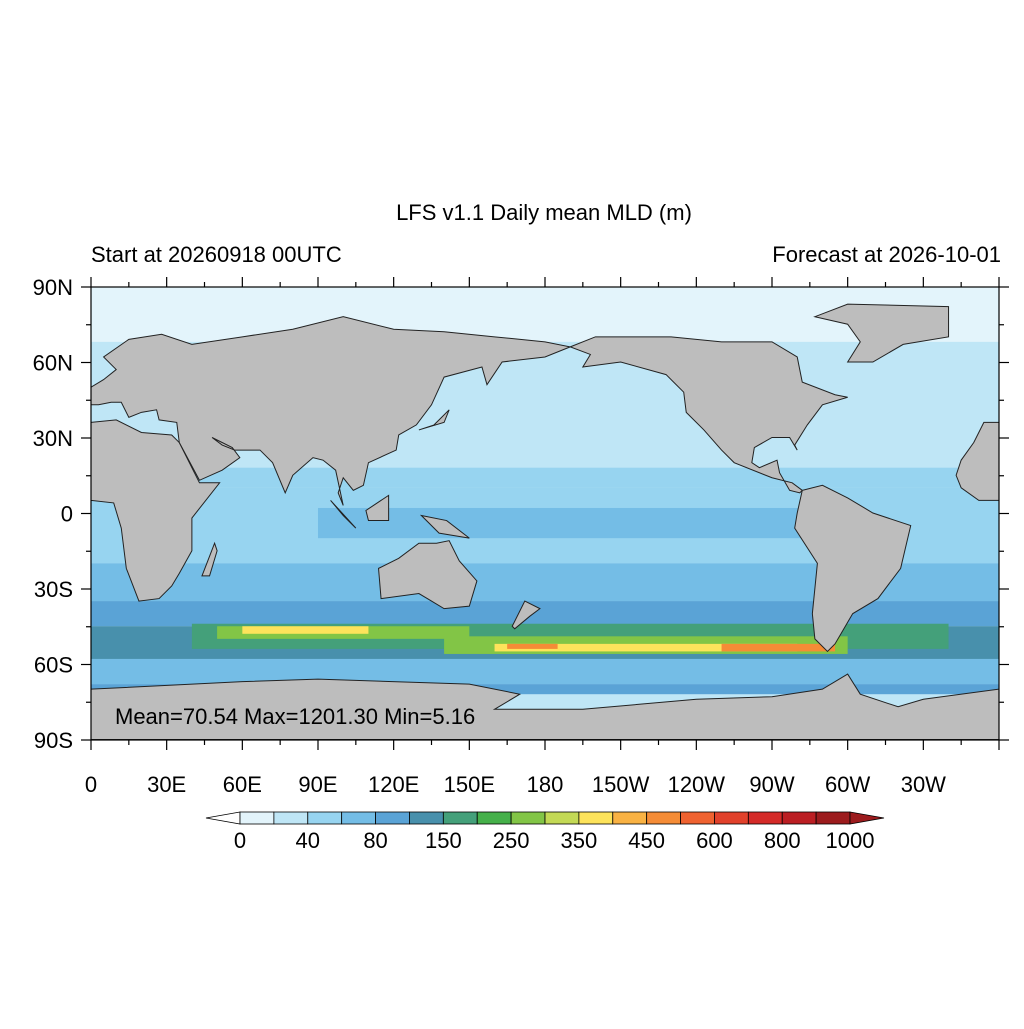 Image resolution: width=1024 pixels, height=1029 pixels. I want to click on colorbar-label: 600, so click(714, 840).